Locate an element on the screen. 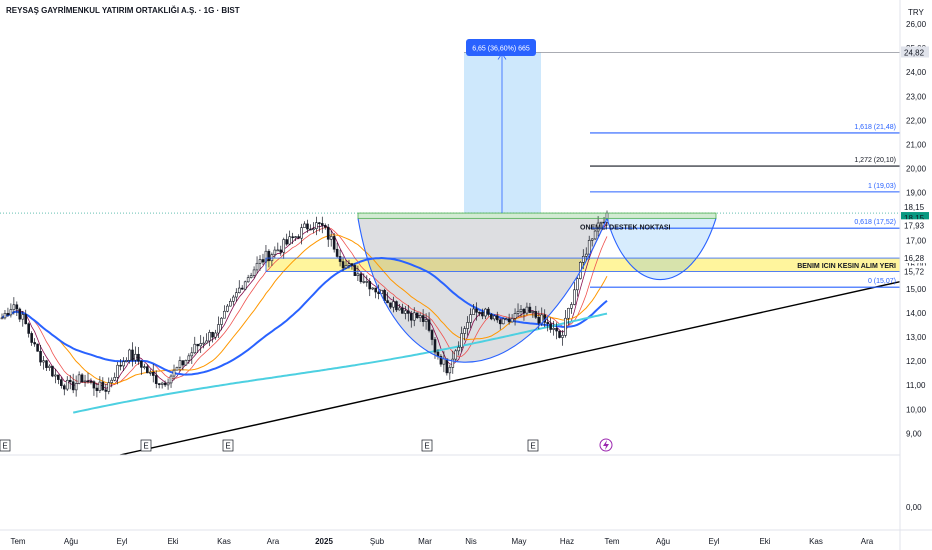 The image size is (932, 550). time-tick-label: Kas is located at coordinates (816, 541).